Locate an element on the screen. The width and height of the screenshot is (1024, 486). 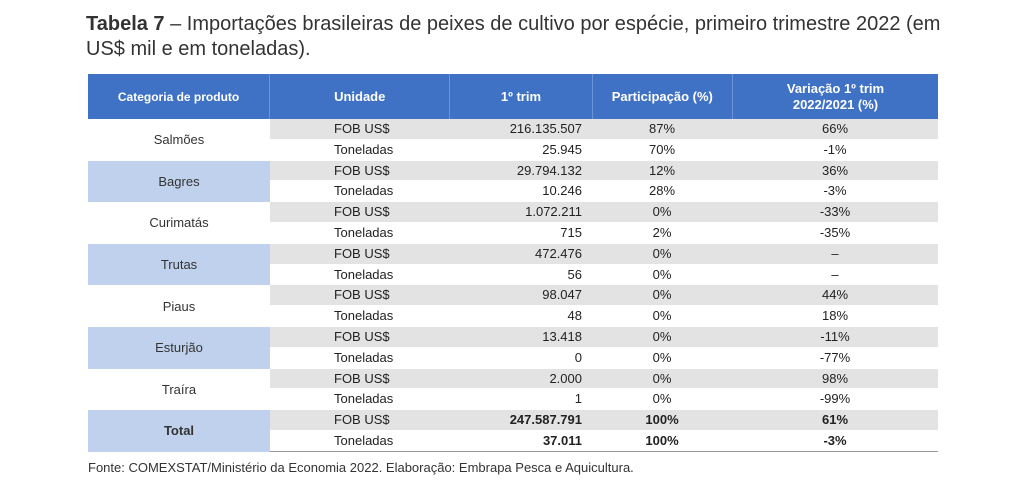
table-row: Toneladas 1 0% -99% is located at coordinates (604, 400).